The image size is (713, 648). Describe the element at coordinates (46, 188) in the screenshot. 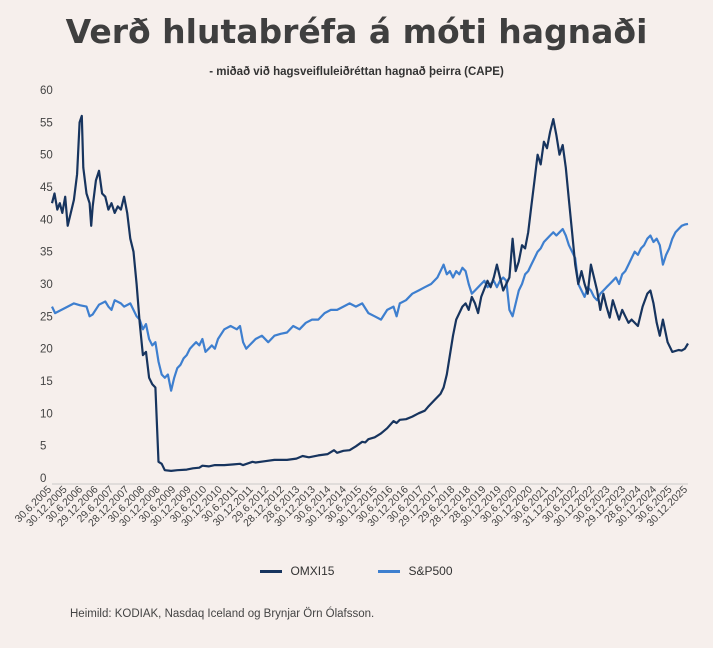

I see `y-tick-label: 45` at that location.